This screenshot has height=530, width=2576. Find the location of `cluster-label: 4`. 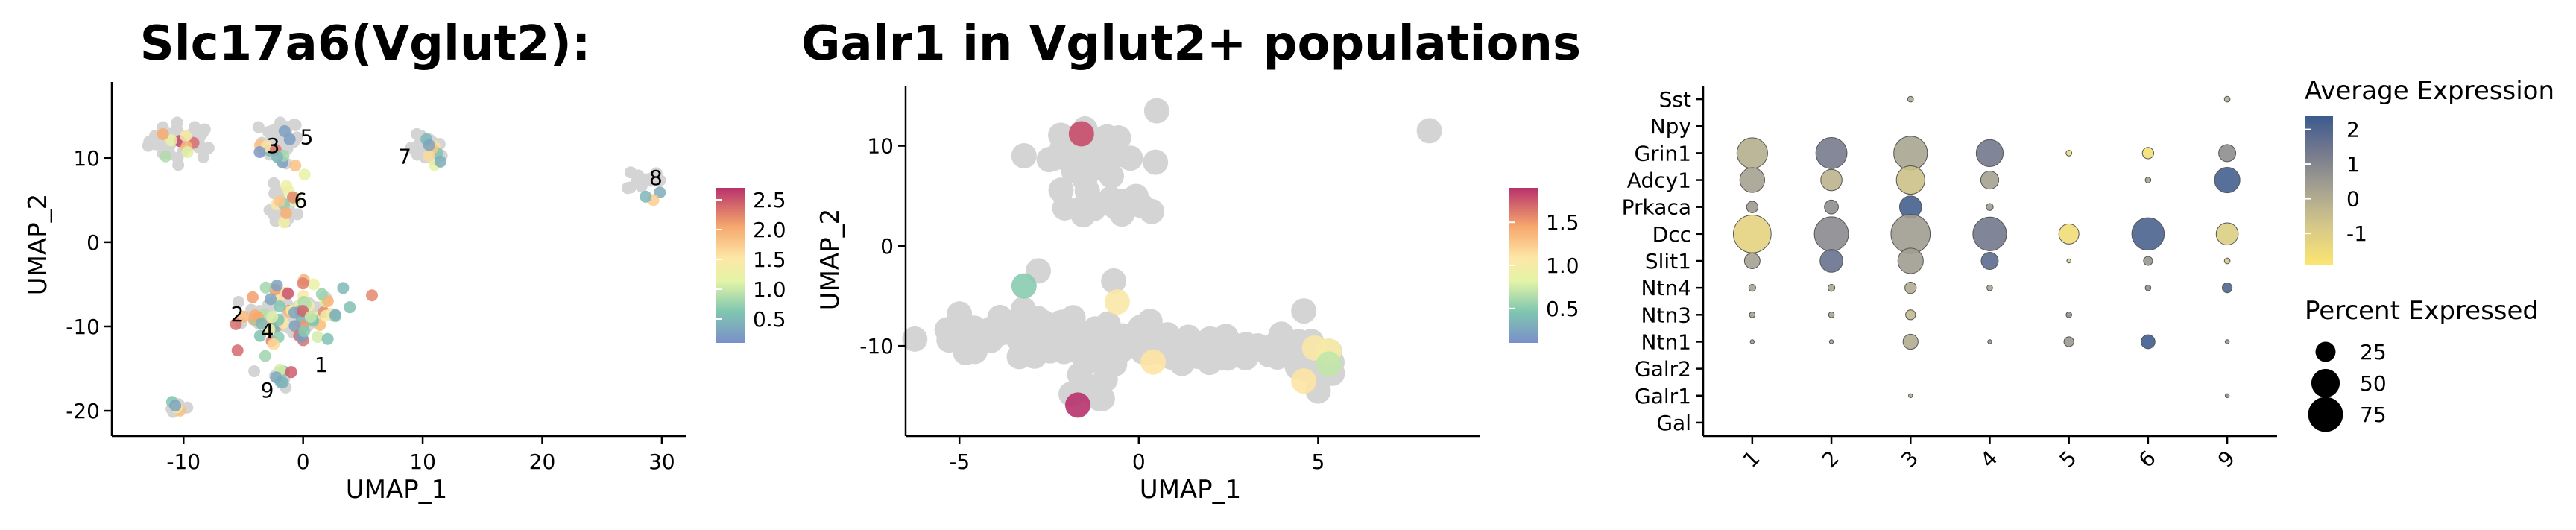

cluster-label: 4 is located at coordinates (267, 331).